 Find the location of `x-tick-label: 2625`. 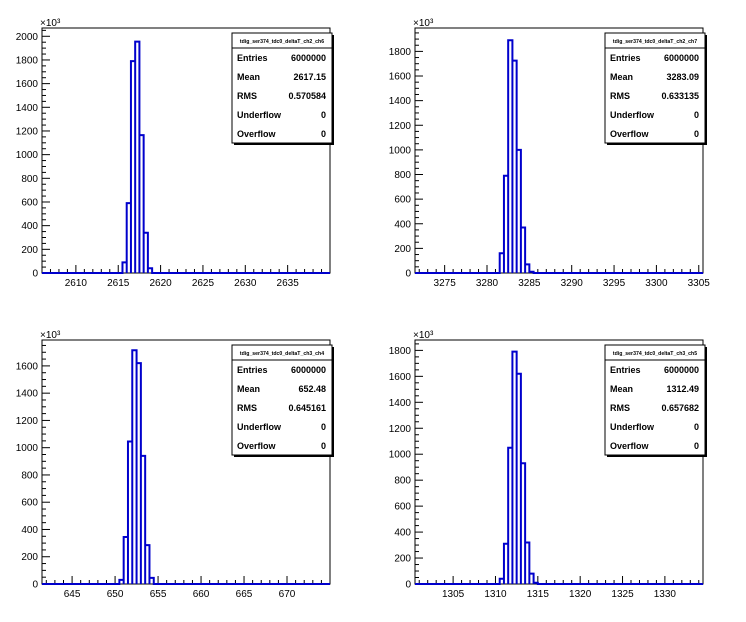

x-tick-label: 2625 is located at coordinates (203, 283).